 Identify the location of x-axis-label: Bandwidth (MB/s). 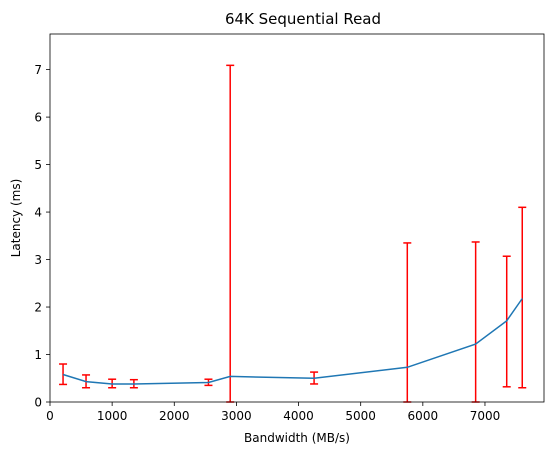
(297, 438).